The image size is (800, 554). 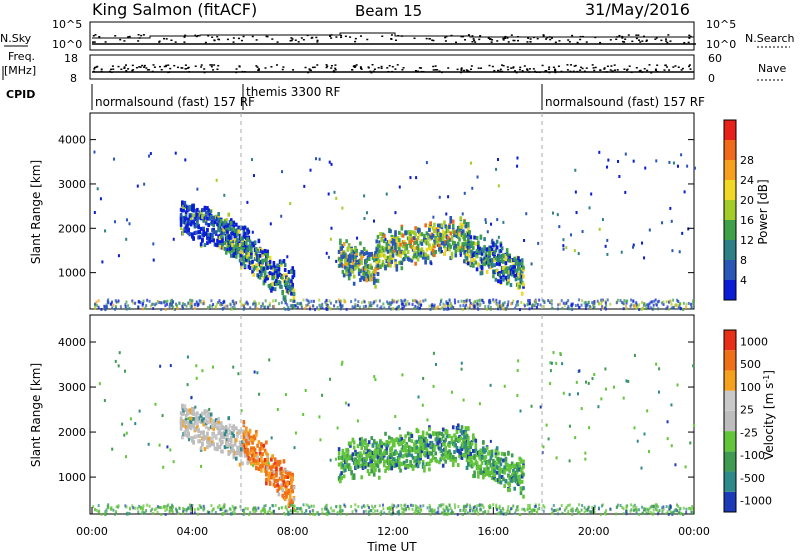 What do you see at coordinates (625, 102) in the screenshot?
I see `cpid-segment-3: normalsound (fast) 157 RF` at bounding box center [625, 102].